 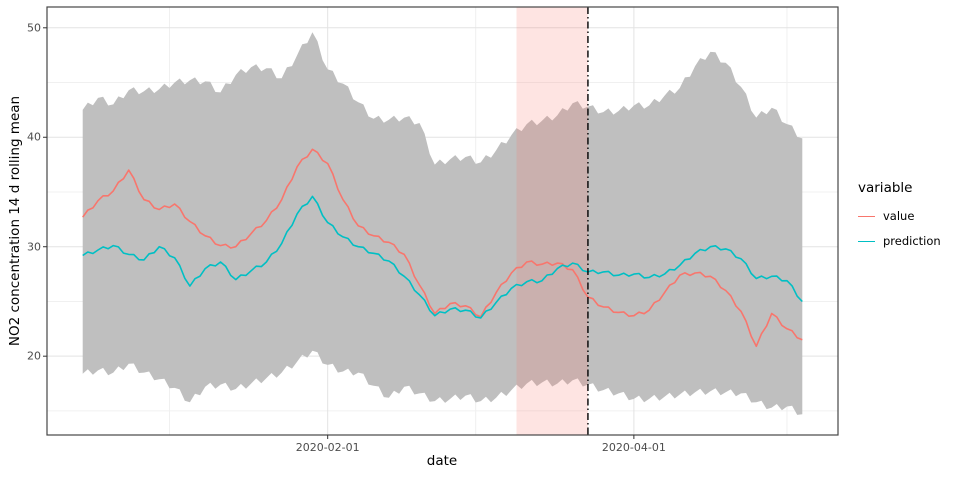 What do you see at coordinates (899, 228) in the screenshot?
I see `legend-items: value prediction` at bounding box center [899, 228].